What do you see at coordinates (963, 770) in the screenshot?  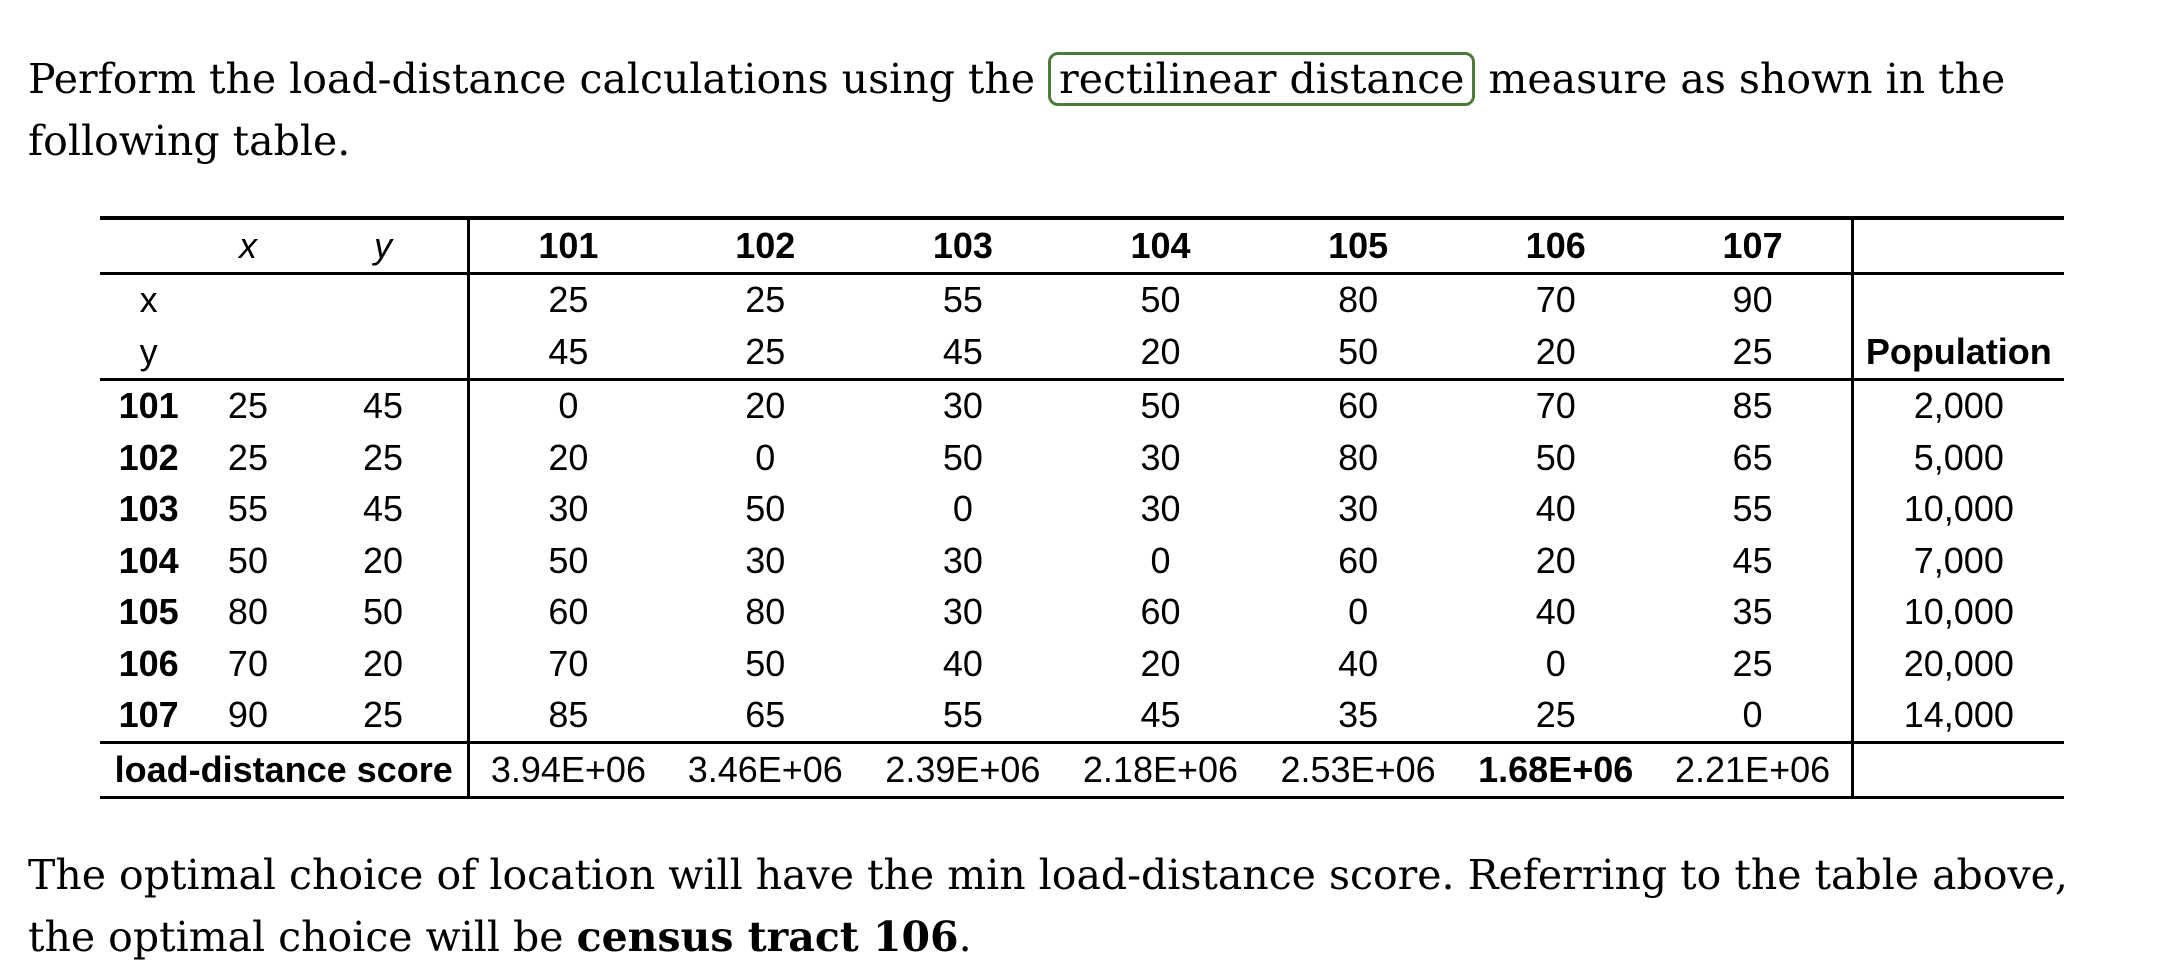 I see `score-cell: 2.39E+06` at bounding box center [963, 770].